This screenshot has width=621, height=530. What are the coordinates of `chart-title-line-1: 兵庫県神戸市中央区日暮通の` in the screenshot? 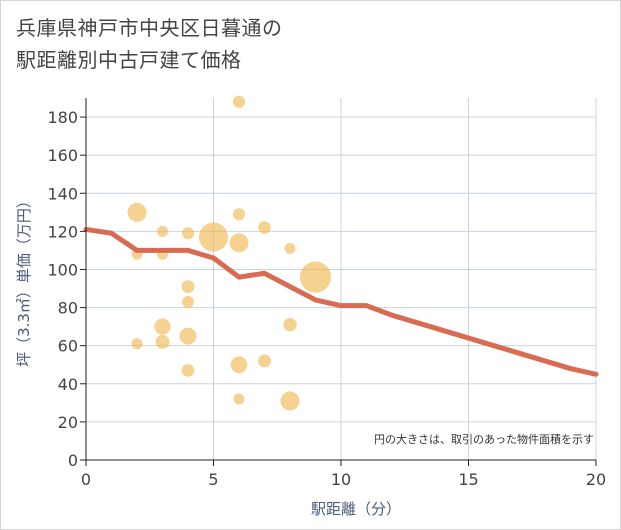 It's located at (149, 28).